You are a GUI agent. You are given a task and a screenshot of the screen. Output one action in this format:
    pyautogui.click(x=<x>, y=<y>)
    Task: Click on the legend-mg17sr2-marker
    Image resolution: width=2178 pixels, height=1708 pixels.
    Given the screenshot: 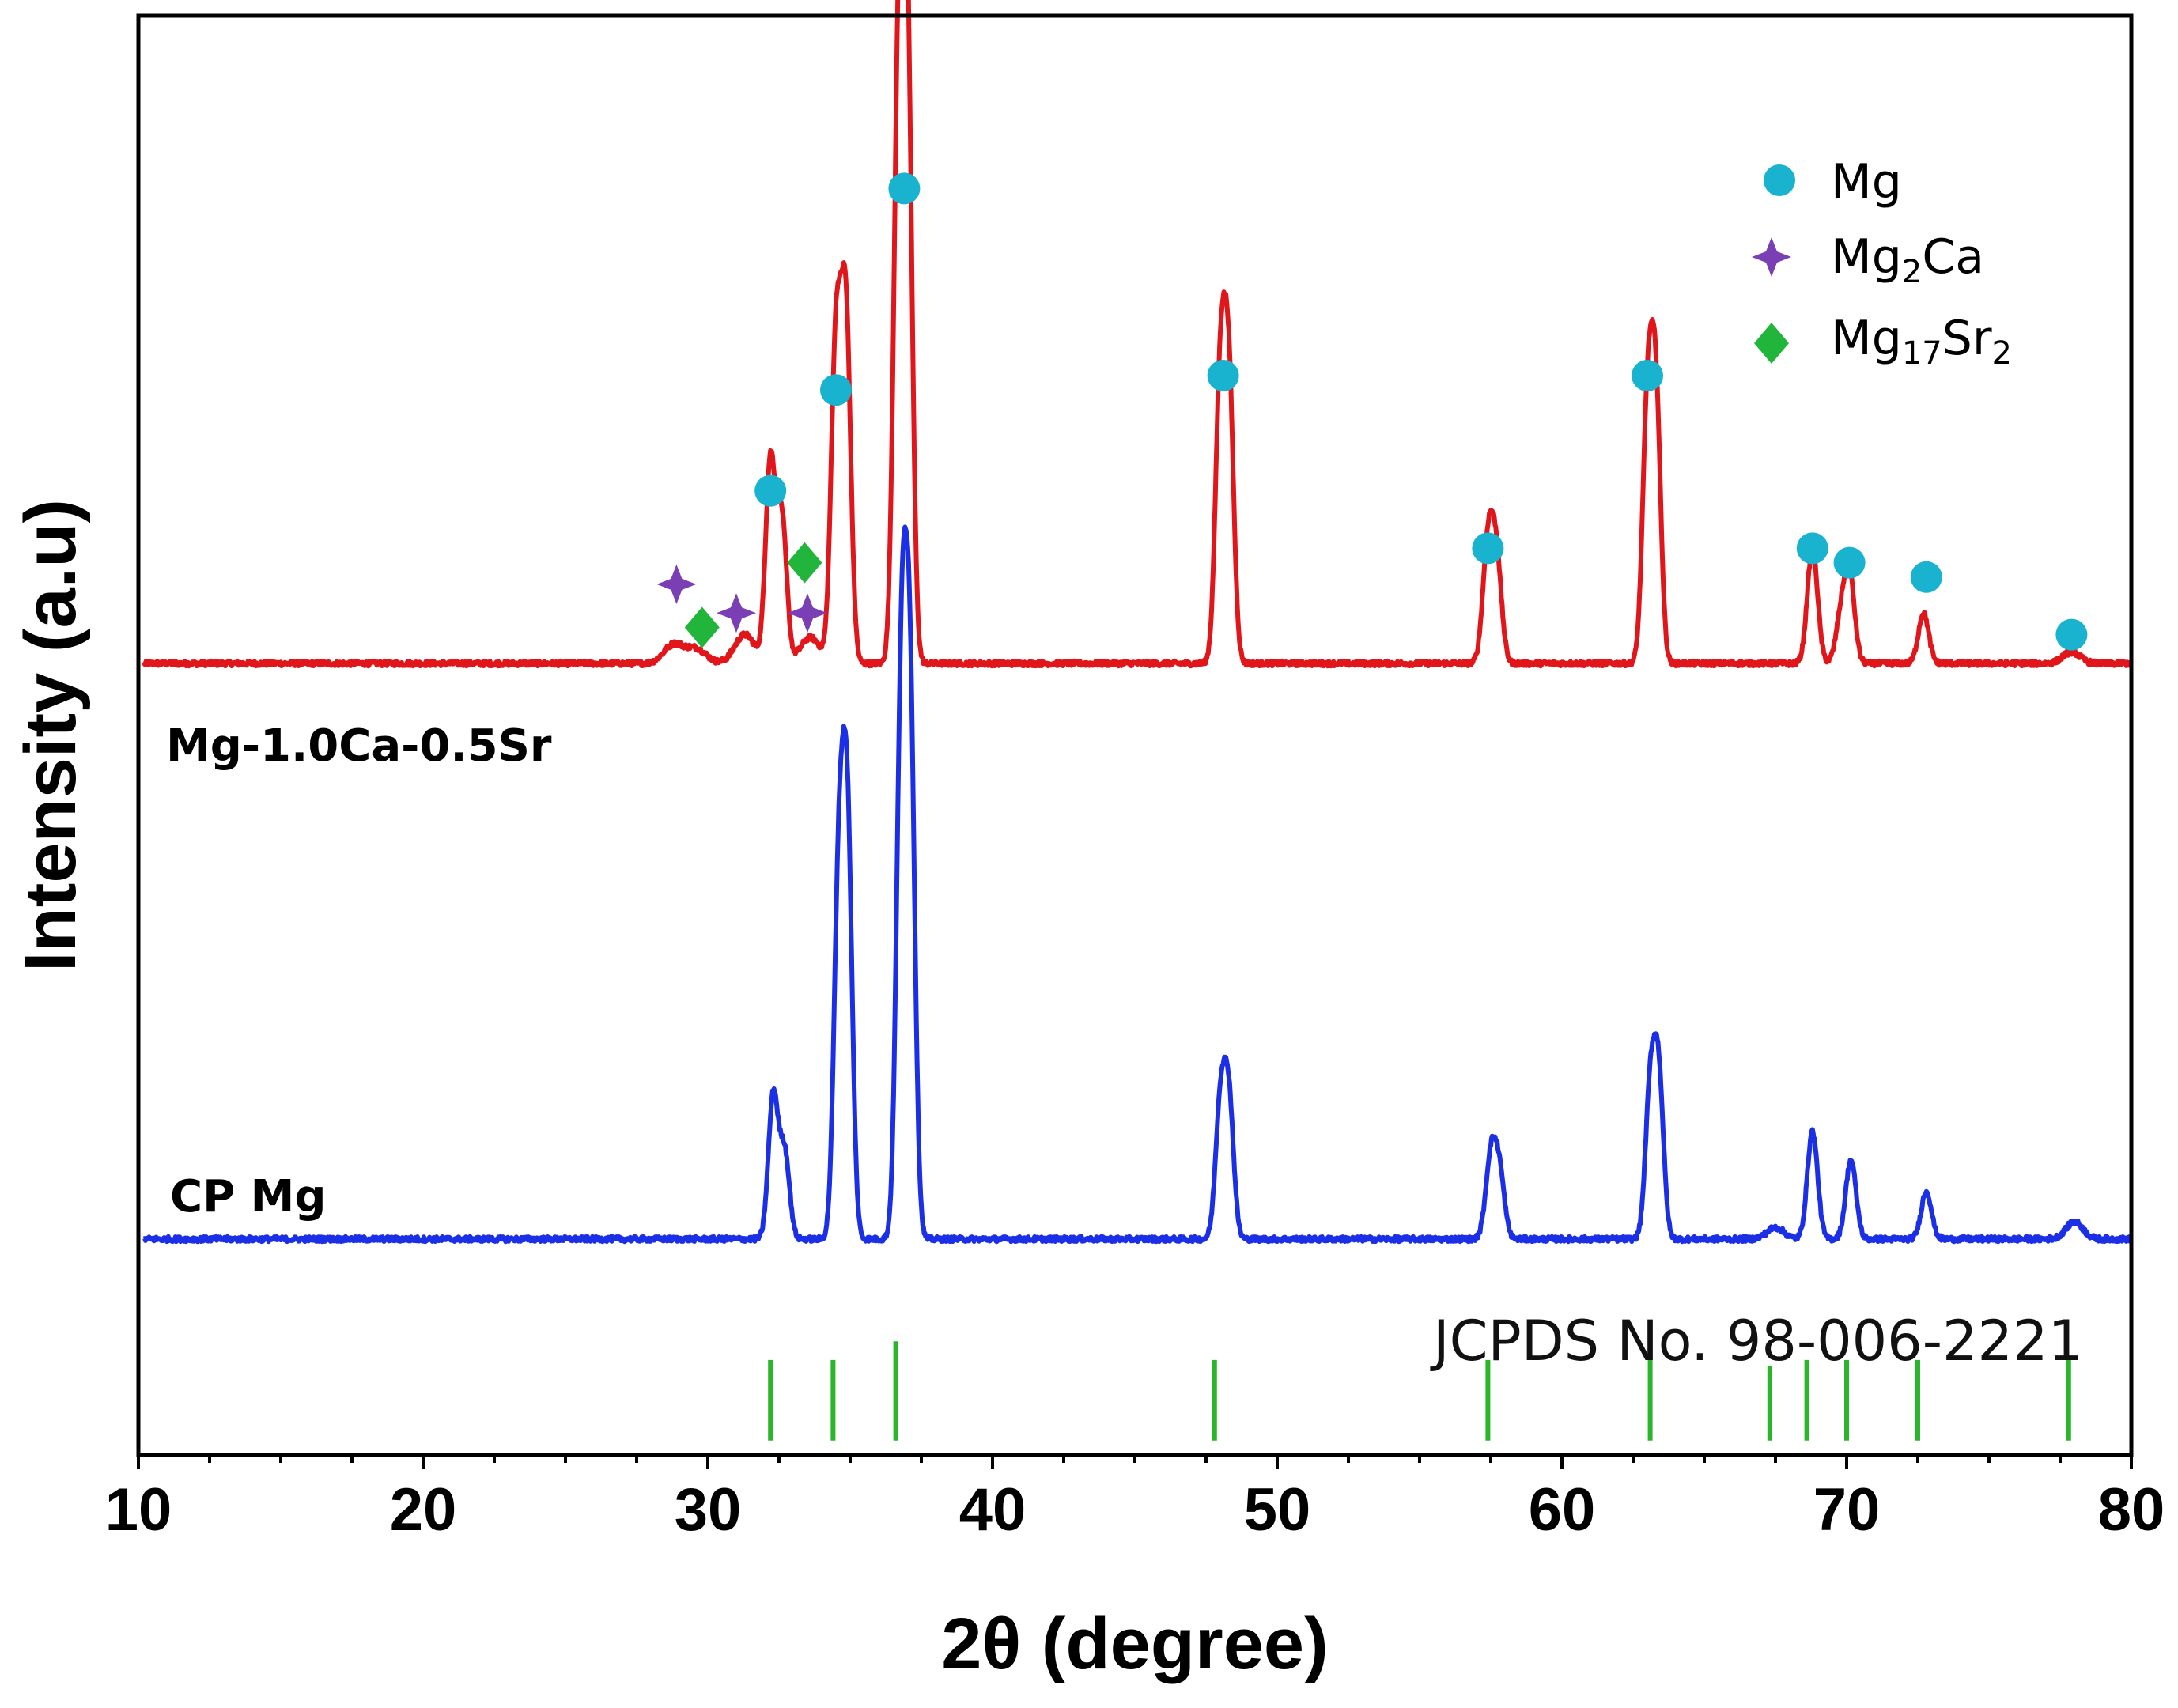 What is the action you would take?
    pyautogui.click(x=1771, y=344)
    